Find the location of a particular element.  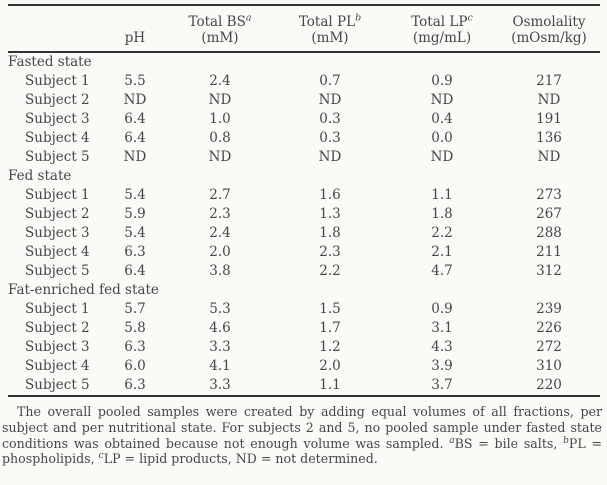

superscript-b: b is located at coordinates (358, 18).